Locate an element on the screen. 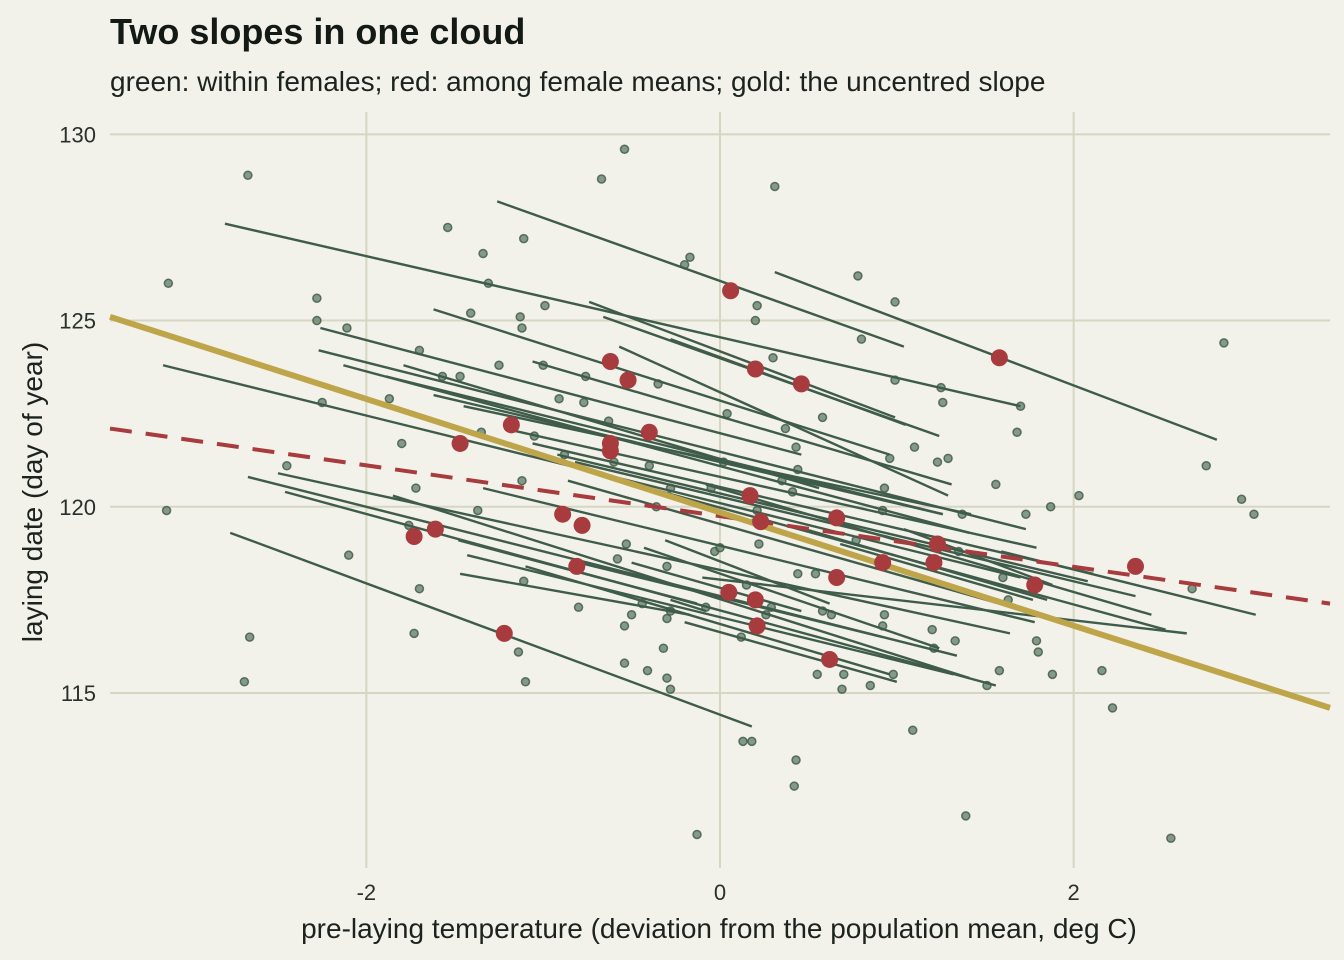 This screenshot has height=960, width=1344. y-tick-label: 120 is located at coordinates (77, 507).